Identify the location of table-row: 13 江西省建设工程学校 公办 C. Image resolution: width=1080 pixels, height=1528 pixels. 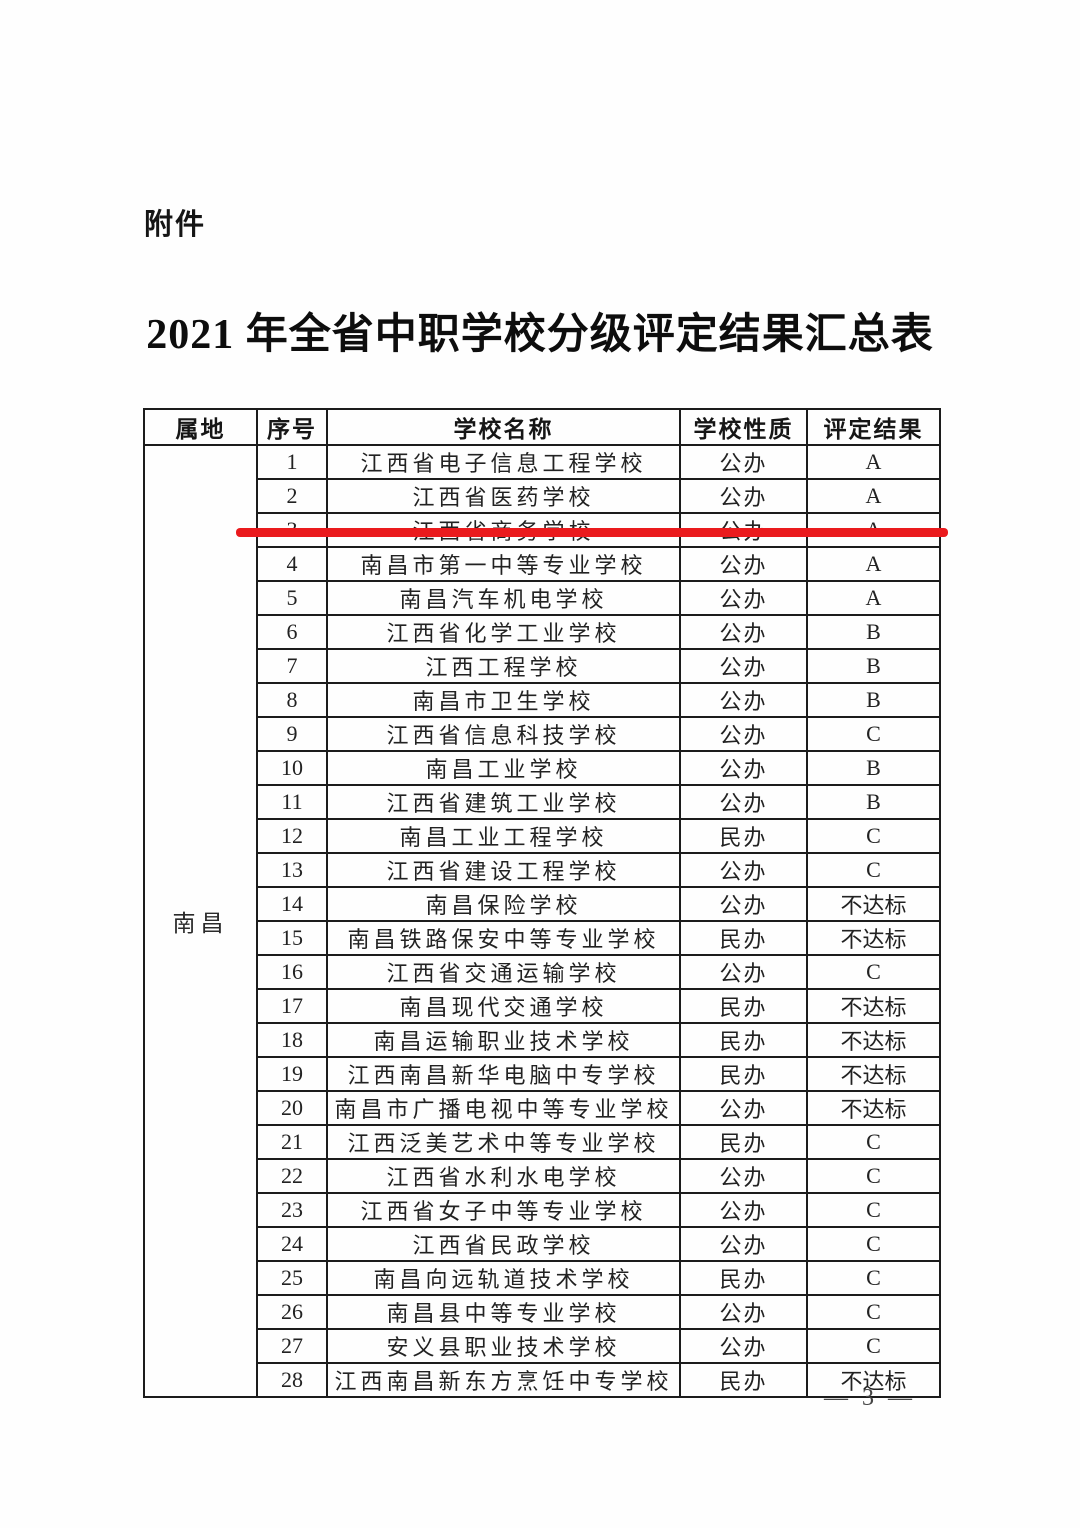
(542, 870).